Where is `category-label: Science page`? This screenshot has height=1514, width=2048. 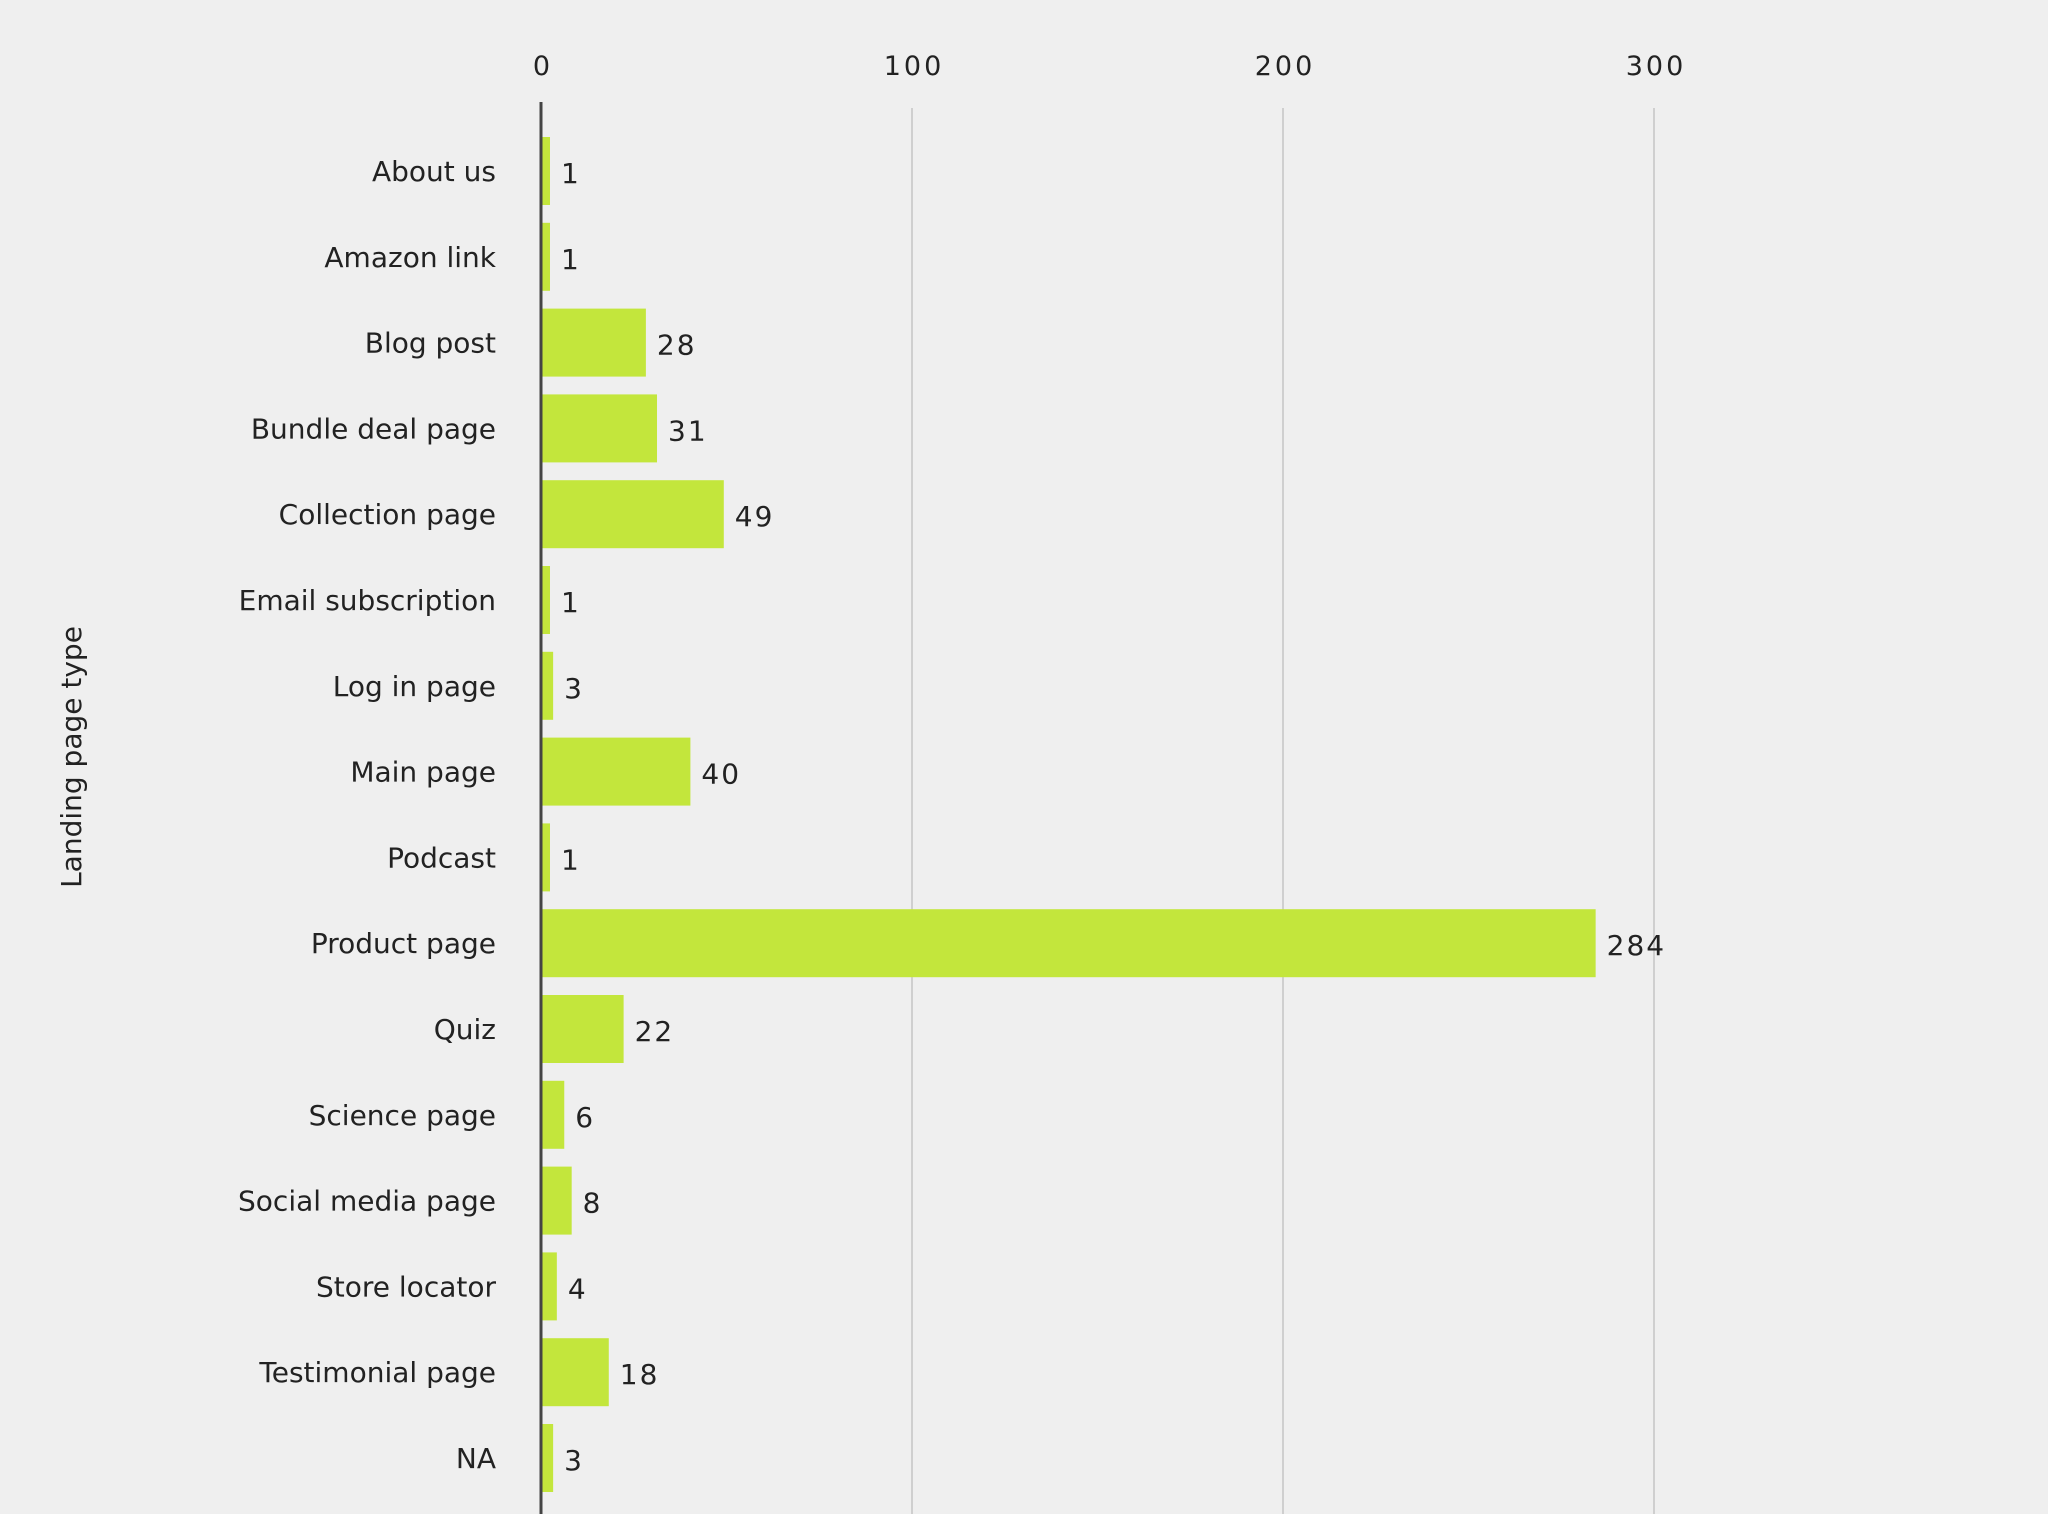
category-label: Science page is located at coordinates (402, 1115).